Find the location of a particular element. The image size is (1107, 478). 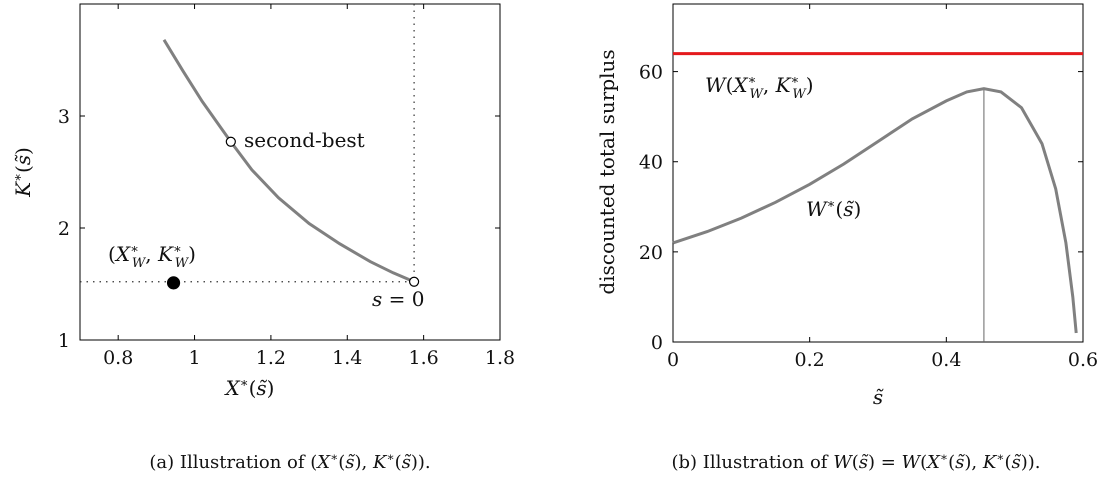

annotation-w-star: W∗(s̃) is located at coordinates (833, 209).